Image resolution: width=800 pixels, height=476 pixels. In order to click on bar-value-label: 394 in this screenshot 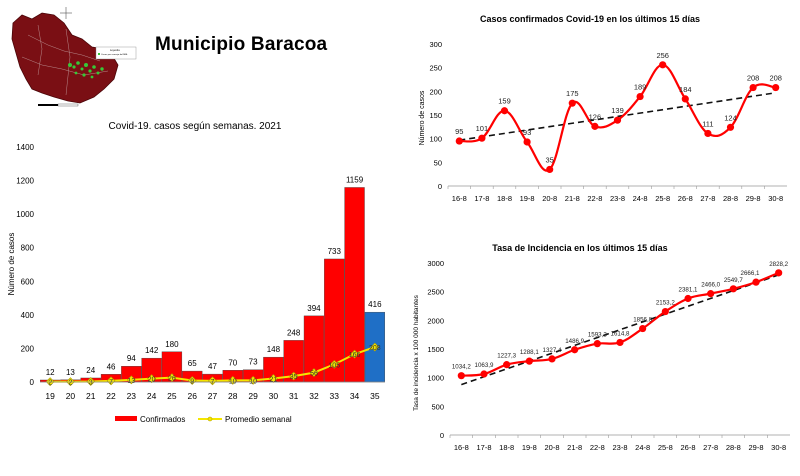, I will do `click(314, 308)`.